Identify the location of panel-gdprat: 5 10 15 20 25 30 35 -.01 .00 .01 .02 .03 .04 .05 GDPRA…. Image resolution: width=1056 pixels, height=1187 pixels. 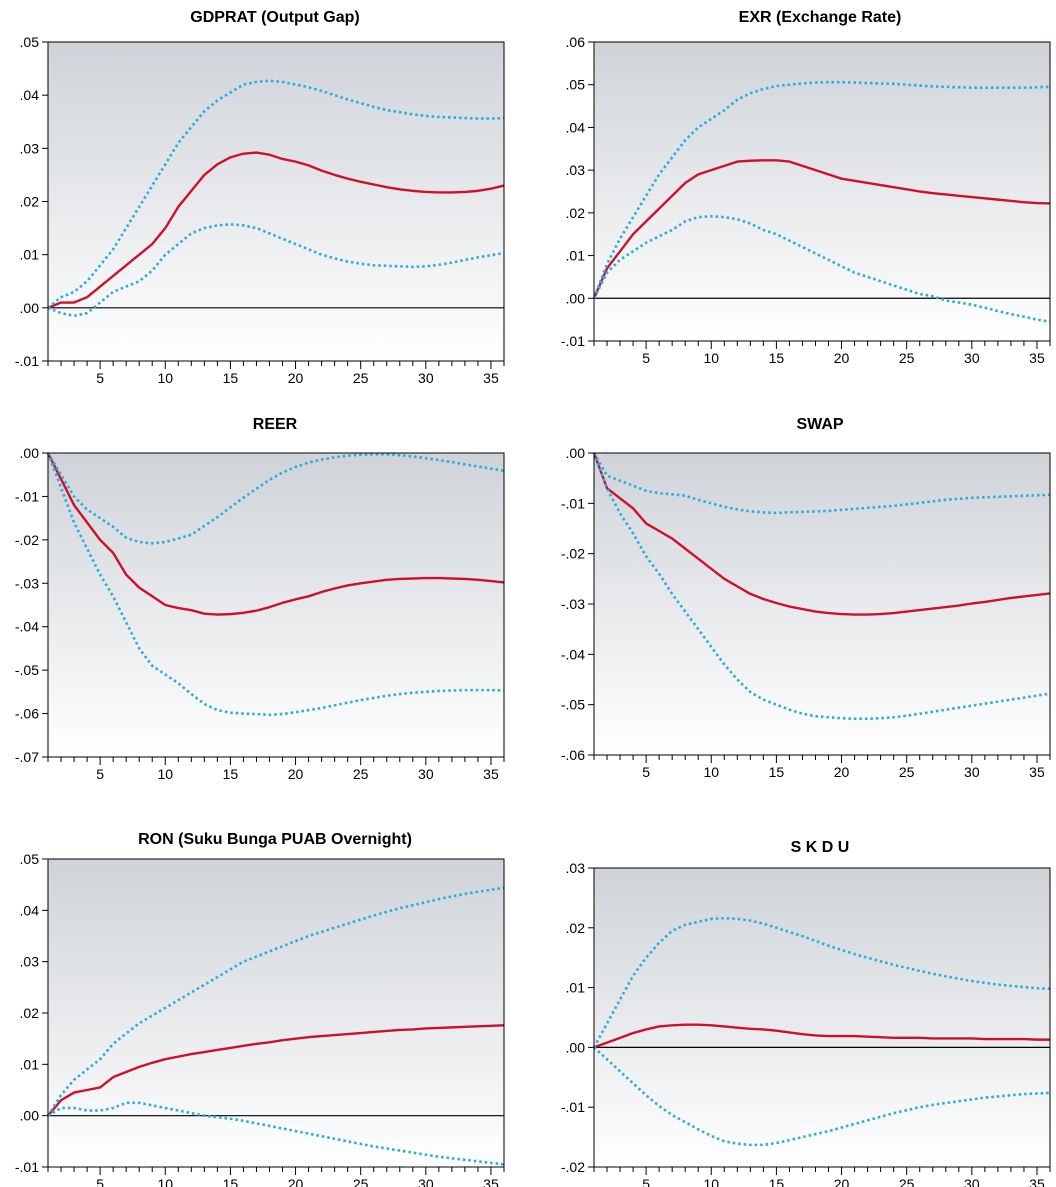
(260, 197).